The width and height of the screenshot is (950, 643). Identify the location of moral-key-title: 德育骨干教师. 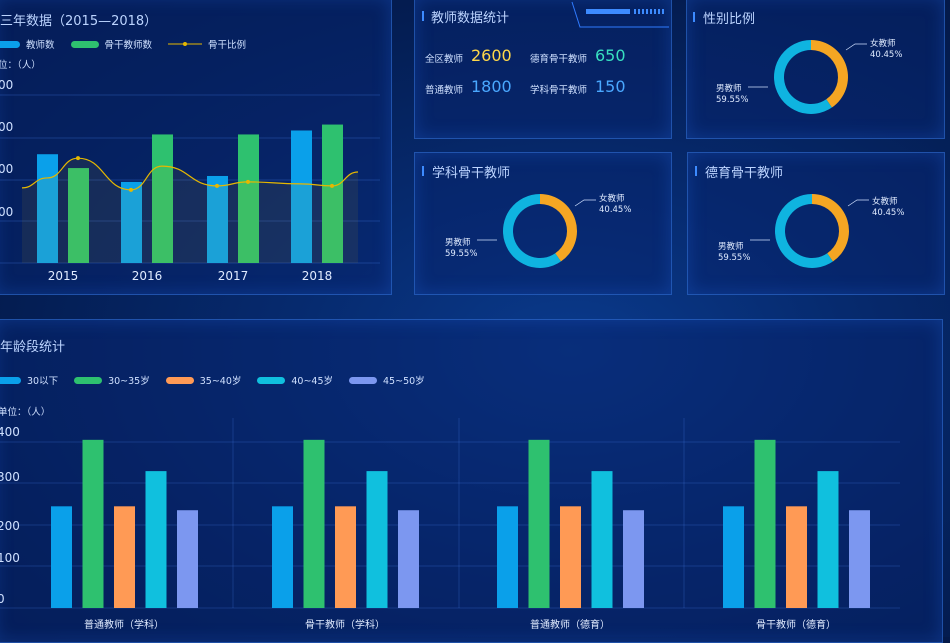
(744, 173).